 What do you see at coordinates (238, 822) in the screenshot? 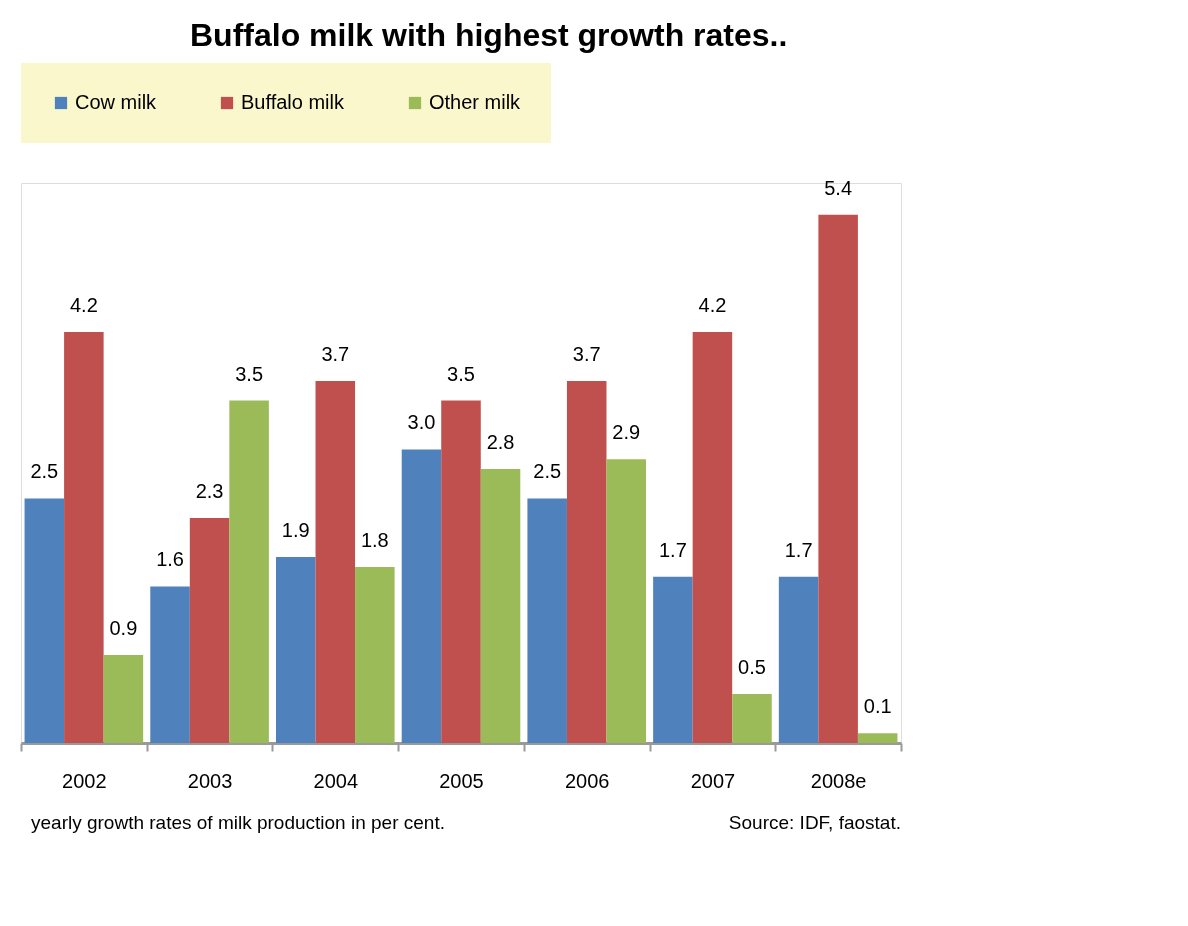
I see `text: yearly growth rates of milk production in per cent.` at bounding box center [238, 822].